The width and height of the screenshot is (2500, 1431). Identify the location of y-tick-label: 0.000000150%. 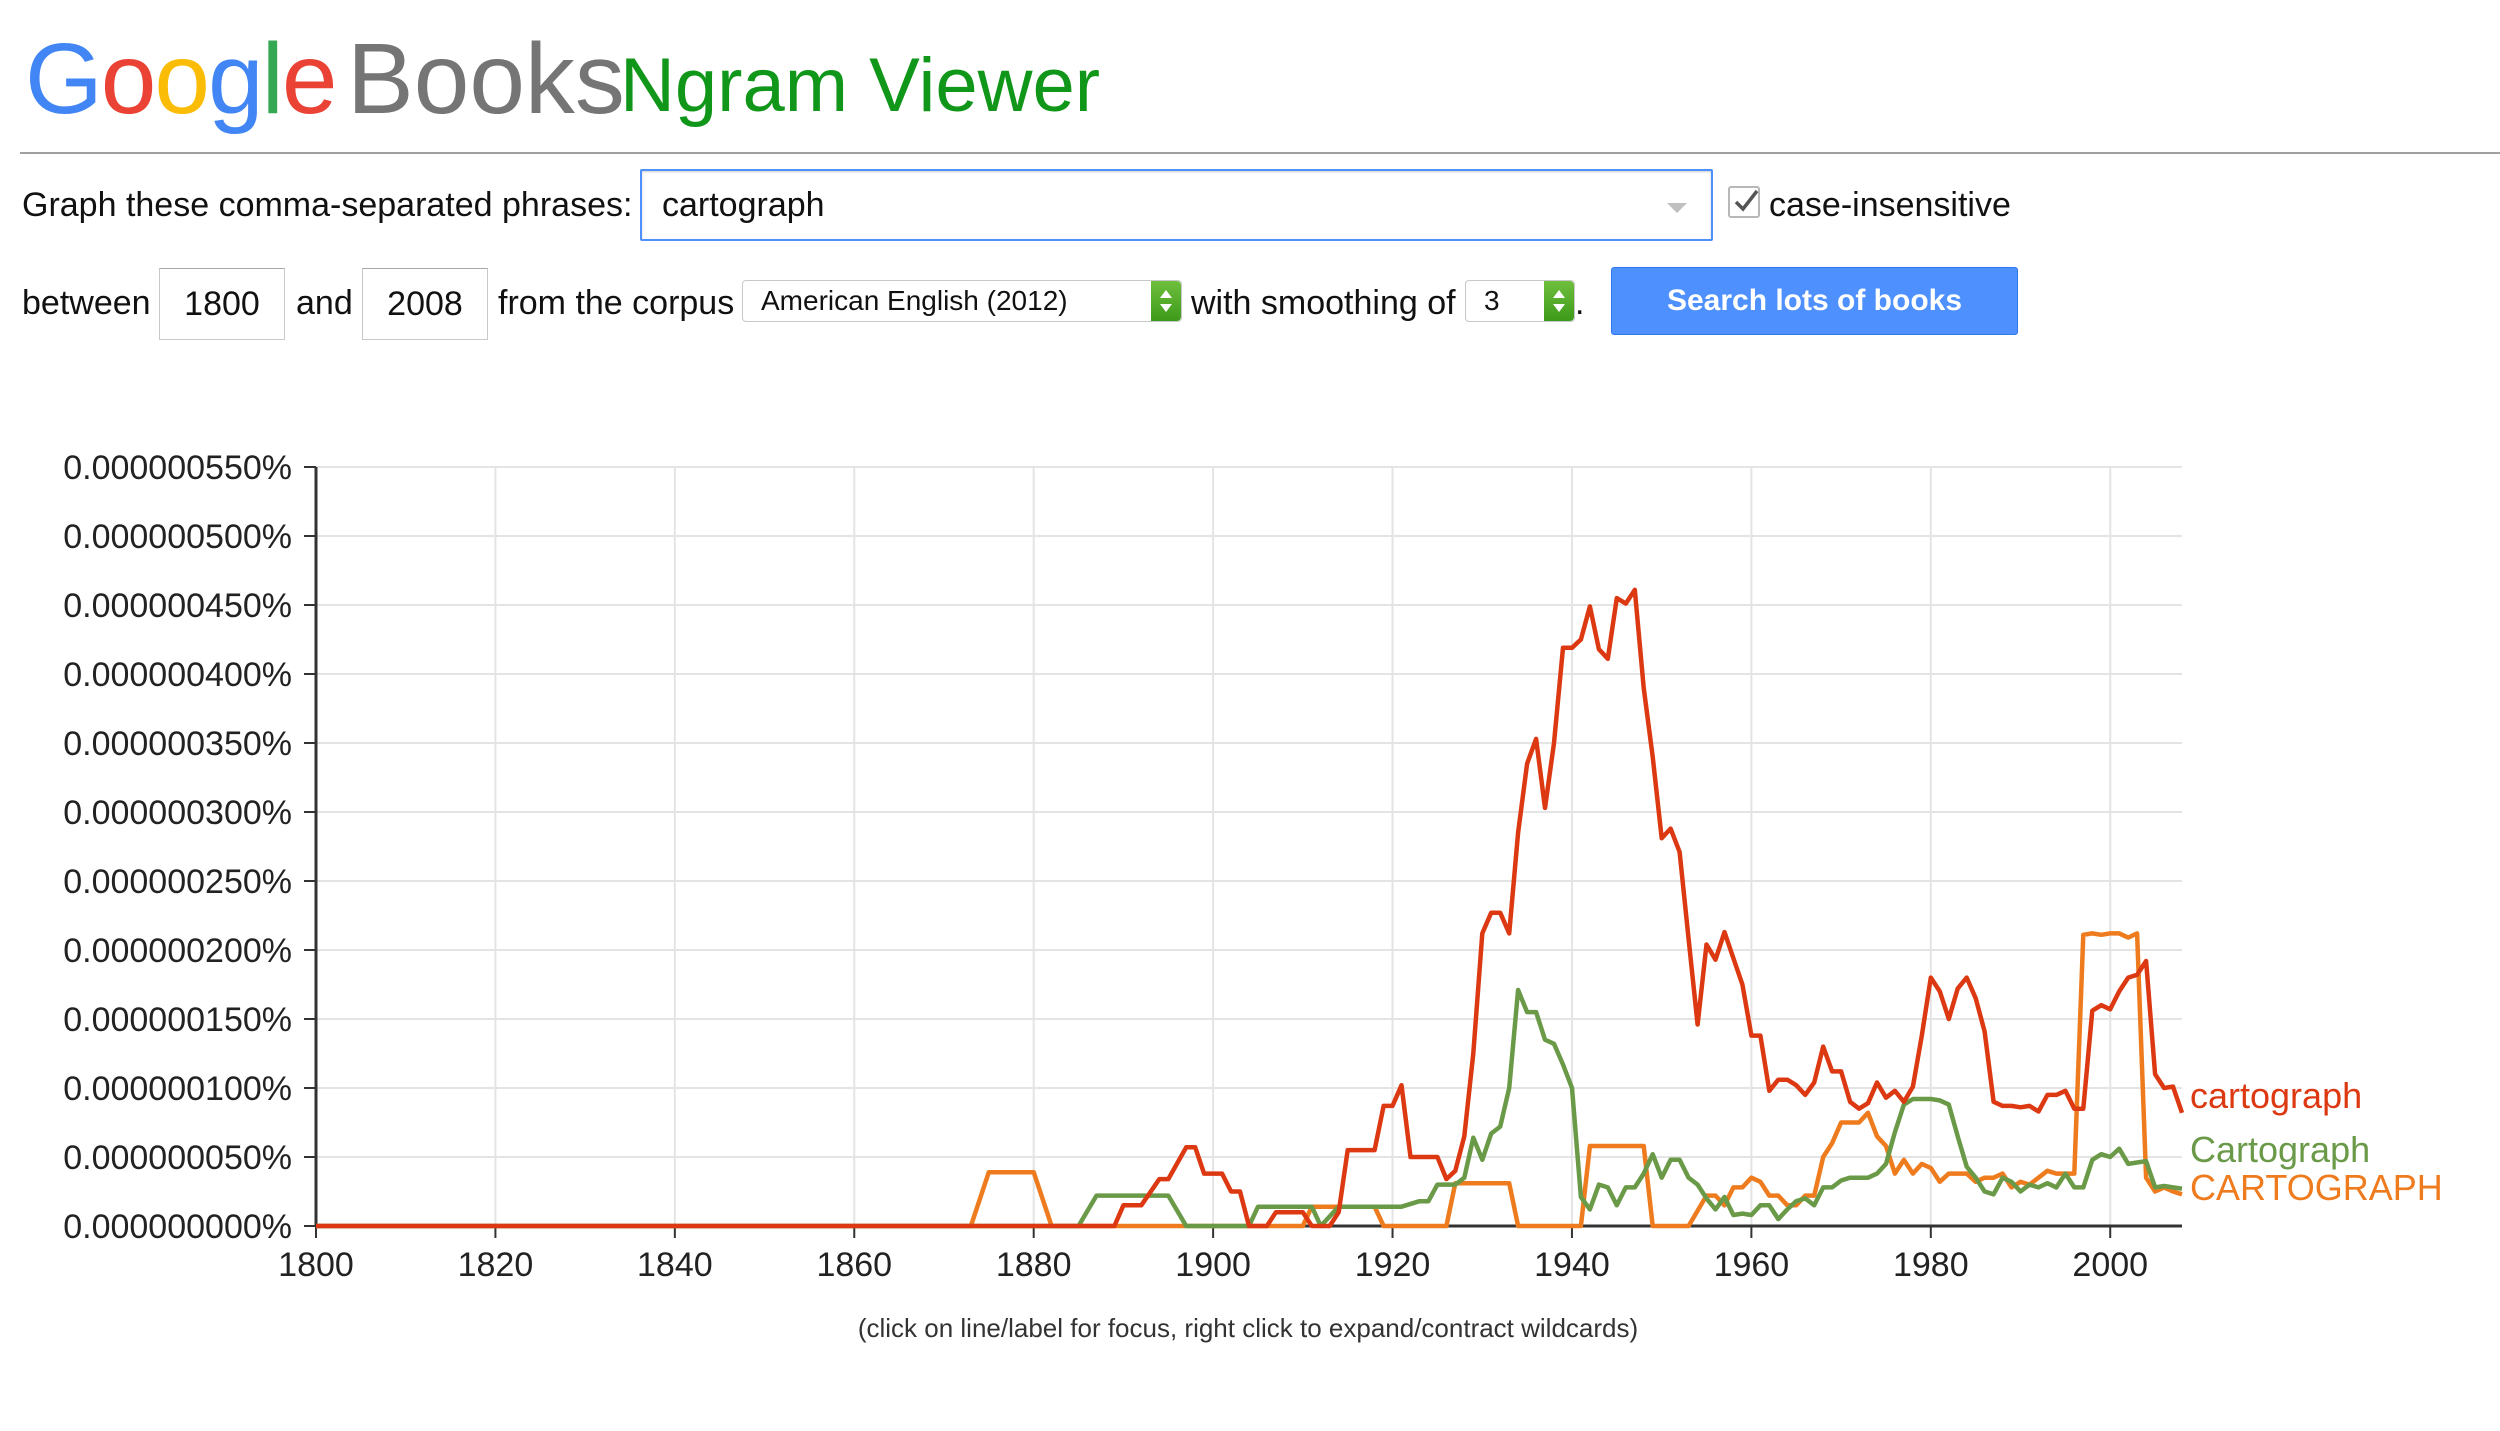
(177, 1020).